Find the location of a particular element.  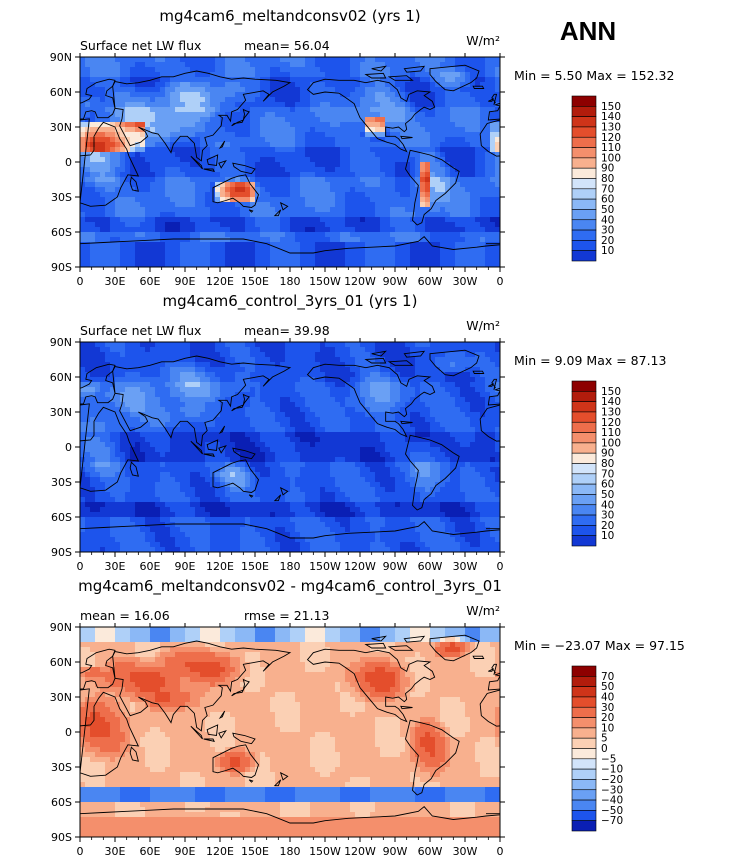

x-tick-label: 60E is located at coordinates (150, 281).